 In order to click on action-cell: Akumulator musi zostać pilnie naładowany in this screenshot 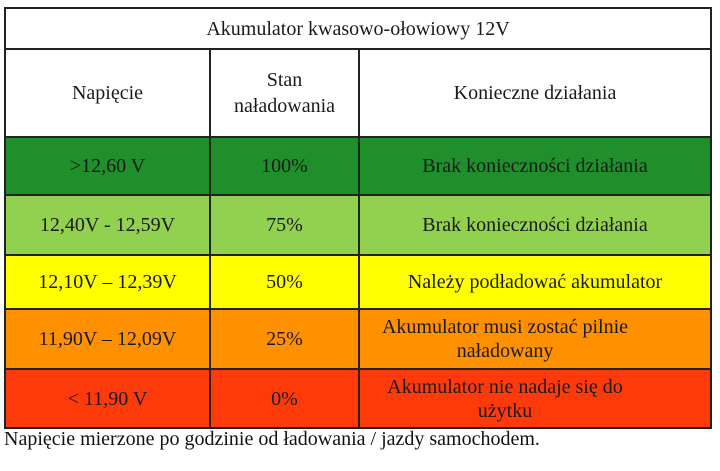, I will do `click(535, 339)`.